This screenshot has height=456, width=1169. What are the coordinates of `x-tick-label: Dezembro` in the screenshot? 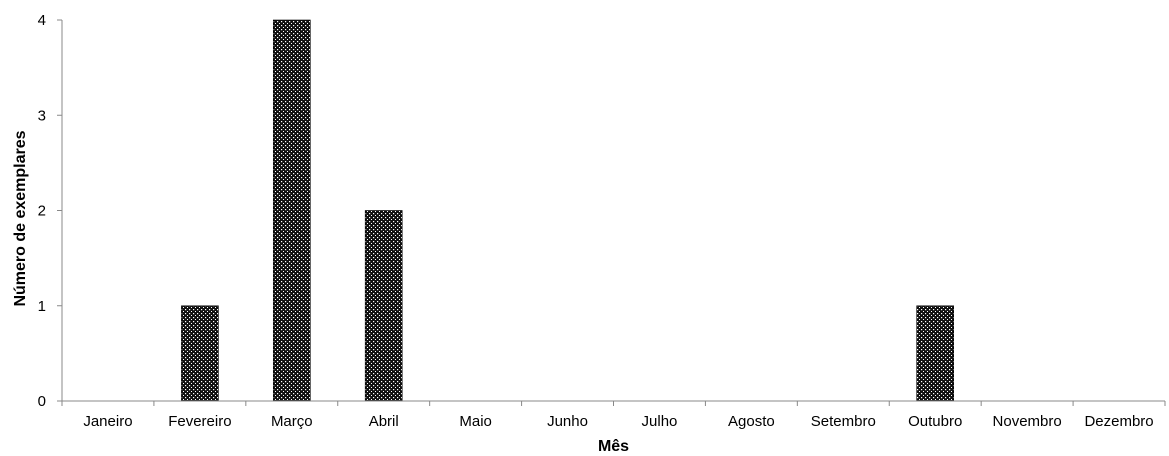 It's located at (1118, 421).